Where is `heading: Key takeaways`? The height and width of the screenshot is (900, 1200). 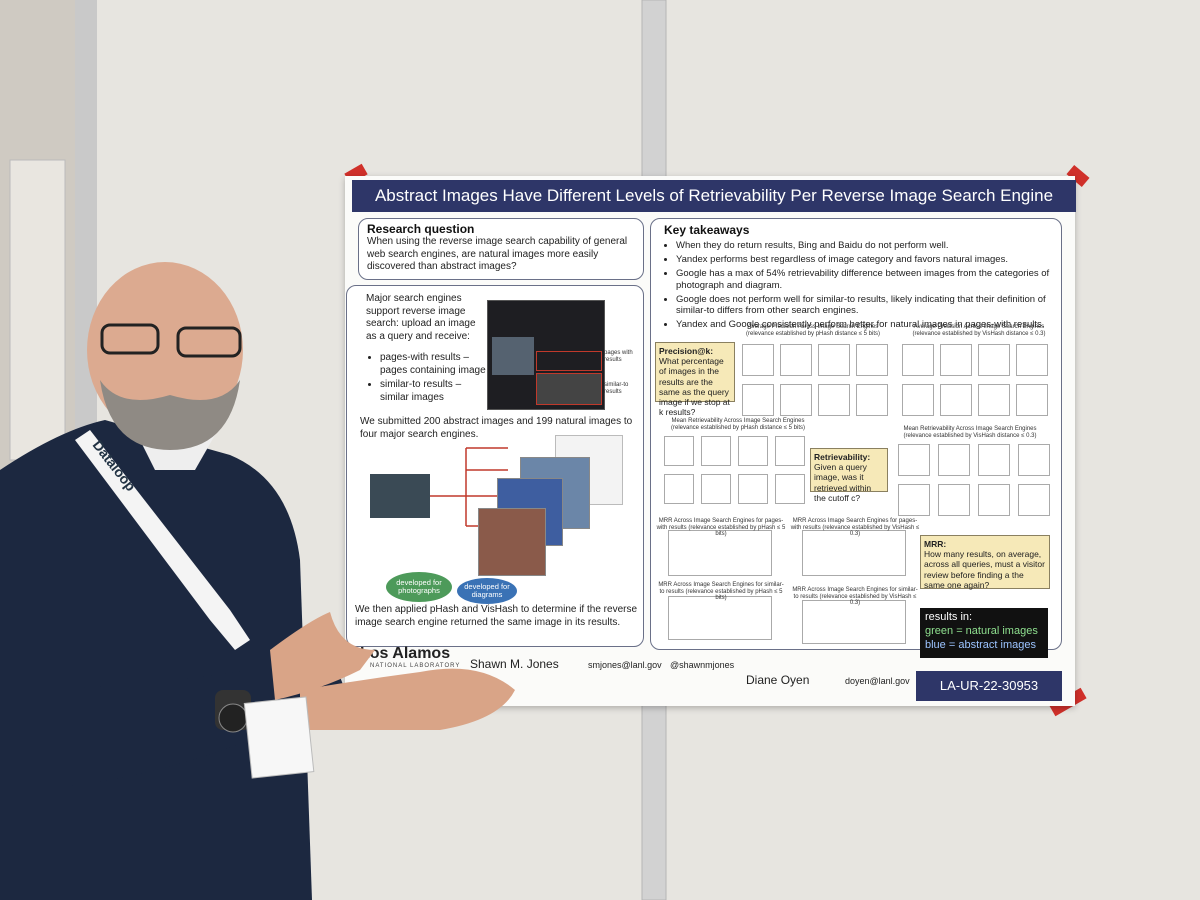
heading: Key takeaways is located at coordinates (707, 230).